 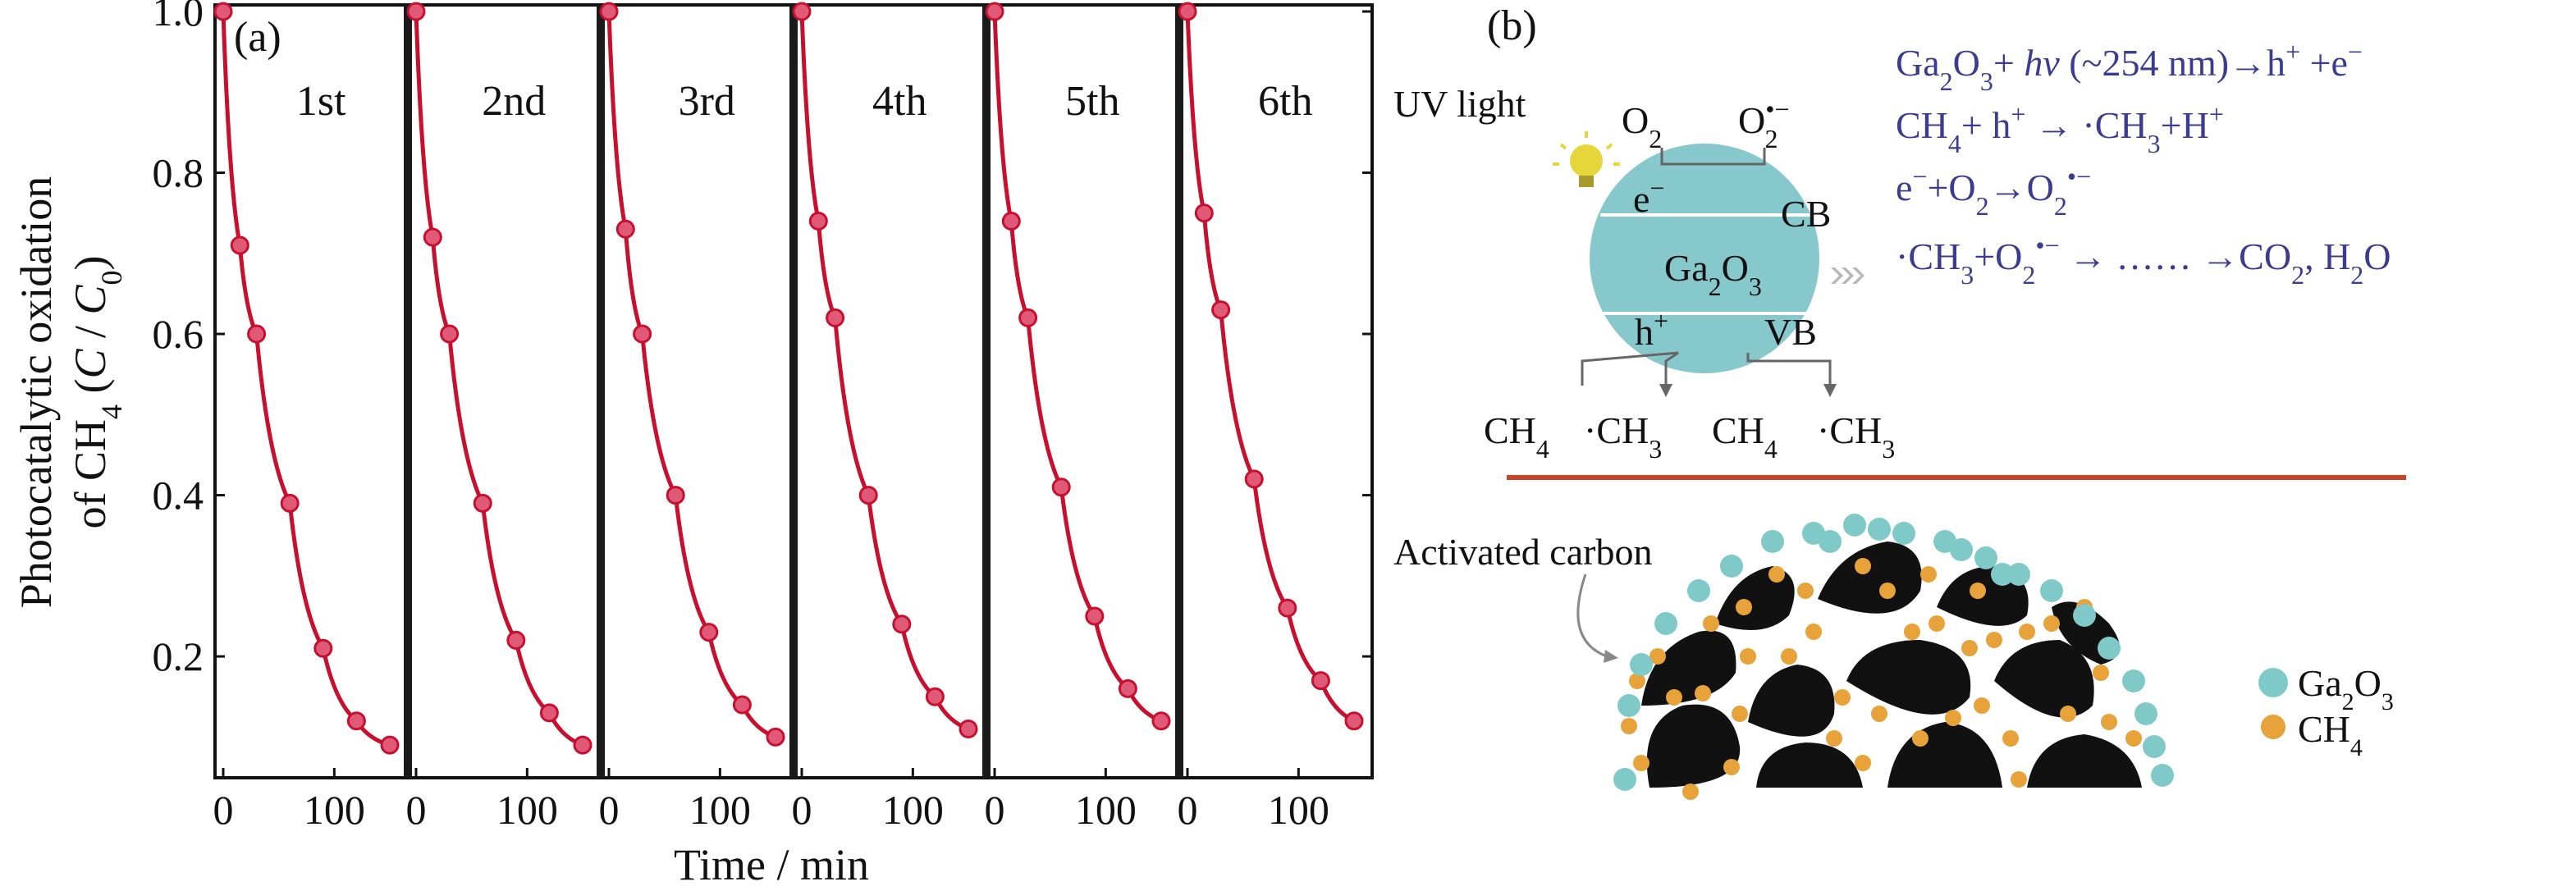 What do you see at coordinates (1512, 25) in the screenshot?
I see `panel-b-label: (b)` at bounding box center [1512, 25].